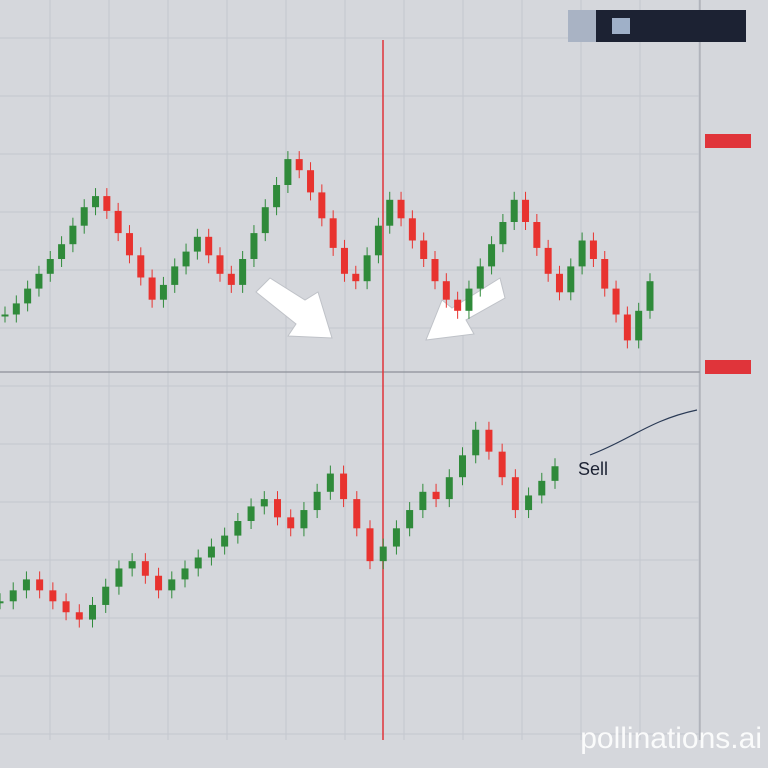 This screenshot has width=768, height=768. I want to click on toolbar-icon, so click(621, 26).